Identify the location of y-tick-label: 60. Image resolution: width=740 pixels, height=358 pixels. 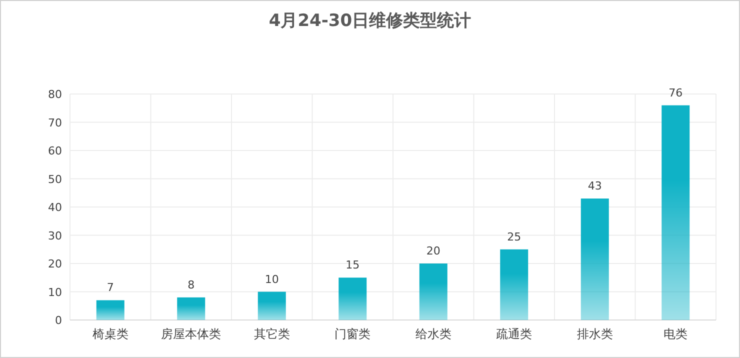
(55, 151).